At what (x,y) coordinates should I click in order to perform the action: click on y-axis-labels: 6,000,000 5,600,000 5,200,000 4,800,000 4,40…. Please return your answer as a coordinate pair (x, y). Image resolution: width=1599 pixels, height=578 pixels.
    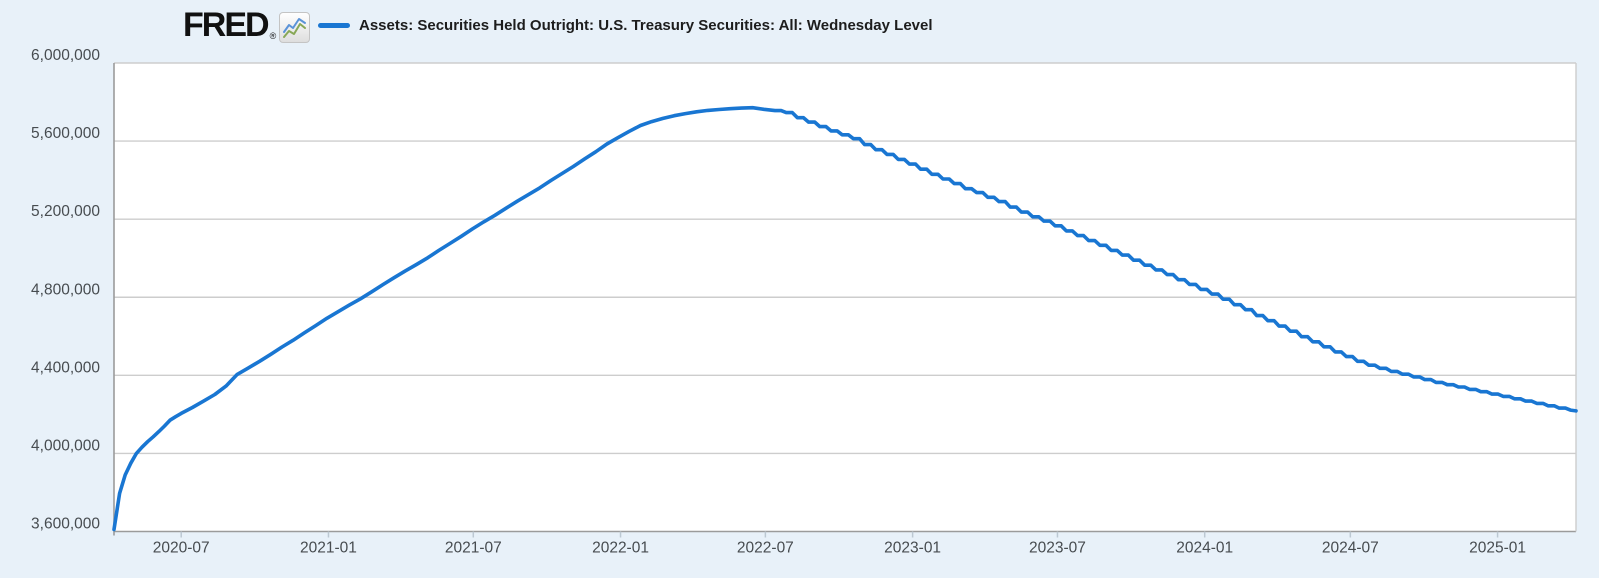
    Looking at the image, I should click on (65, 290).